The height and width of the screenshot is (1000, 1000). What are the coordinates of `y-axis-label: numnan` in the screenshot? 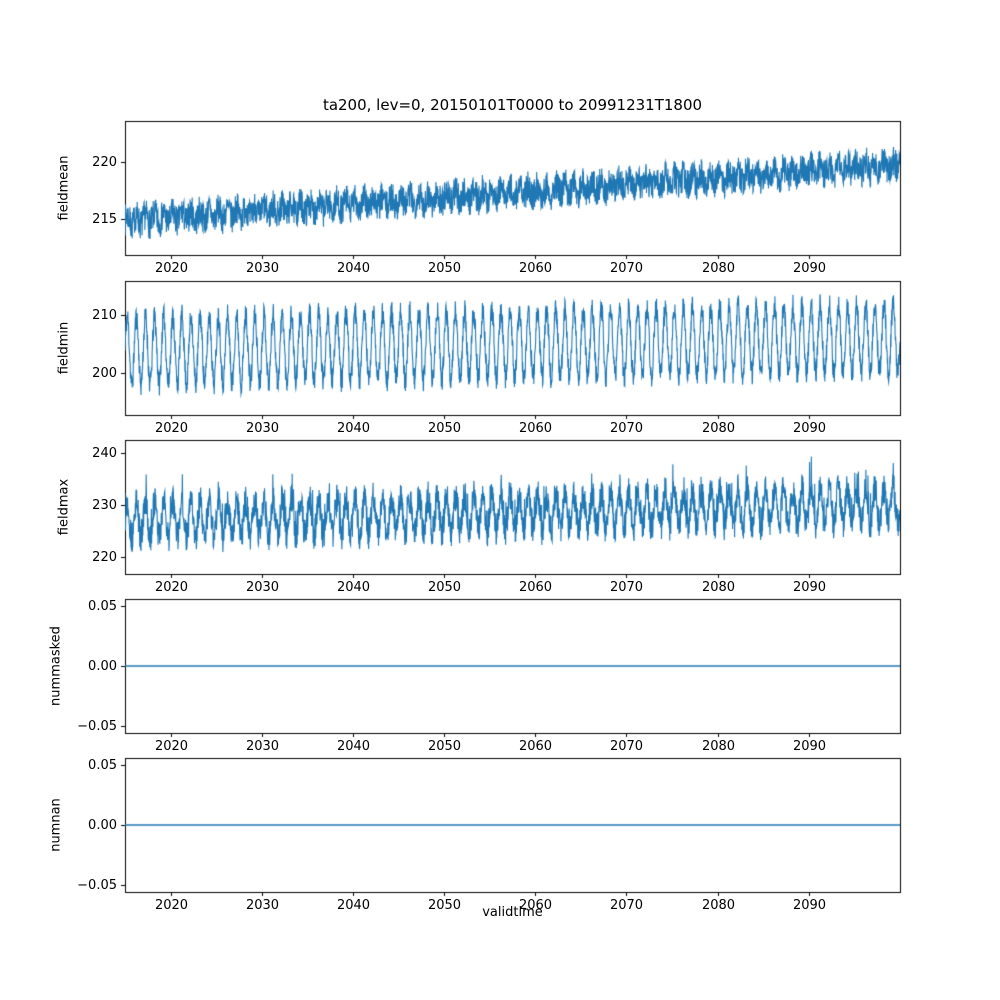 It's located at (56, 825).